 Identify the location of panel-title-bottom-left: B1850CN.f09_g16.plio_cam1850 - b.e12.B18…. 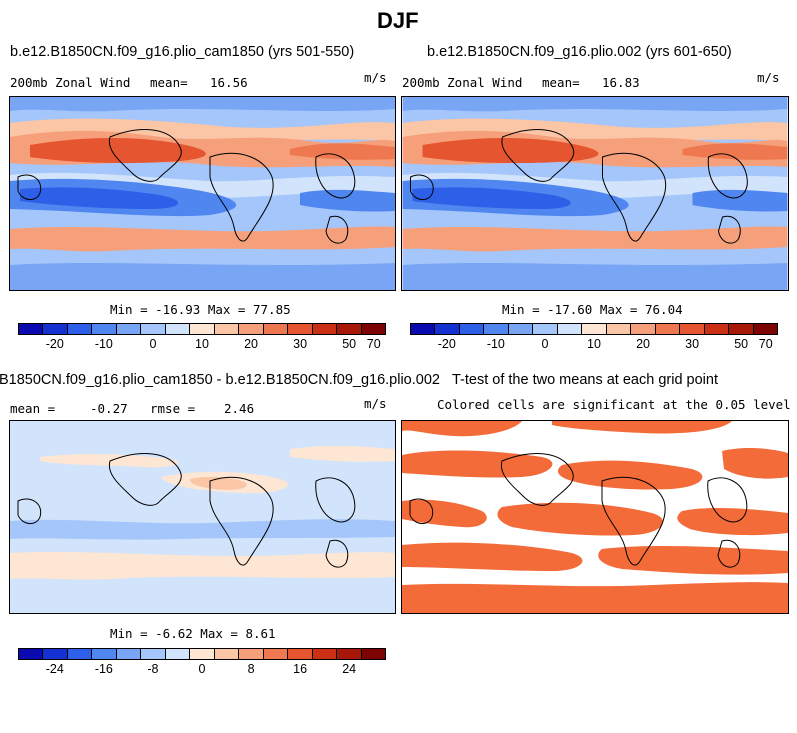
(220, 380).